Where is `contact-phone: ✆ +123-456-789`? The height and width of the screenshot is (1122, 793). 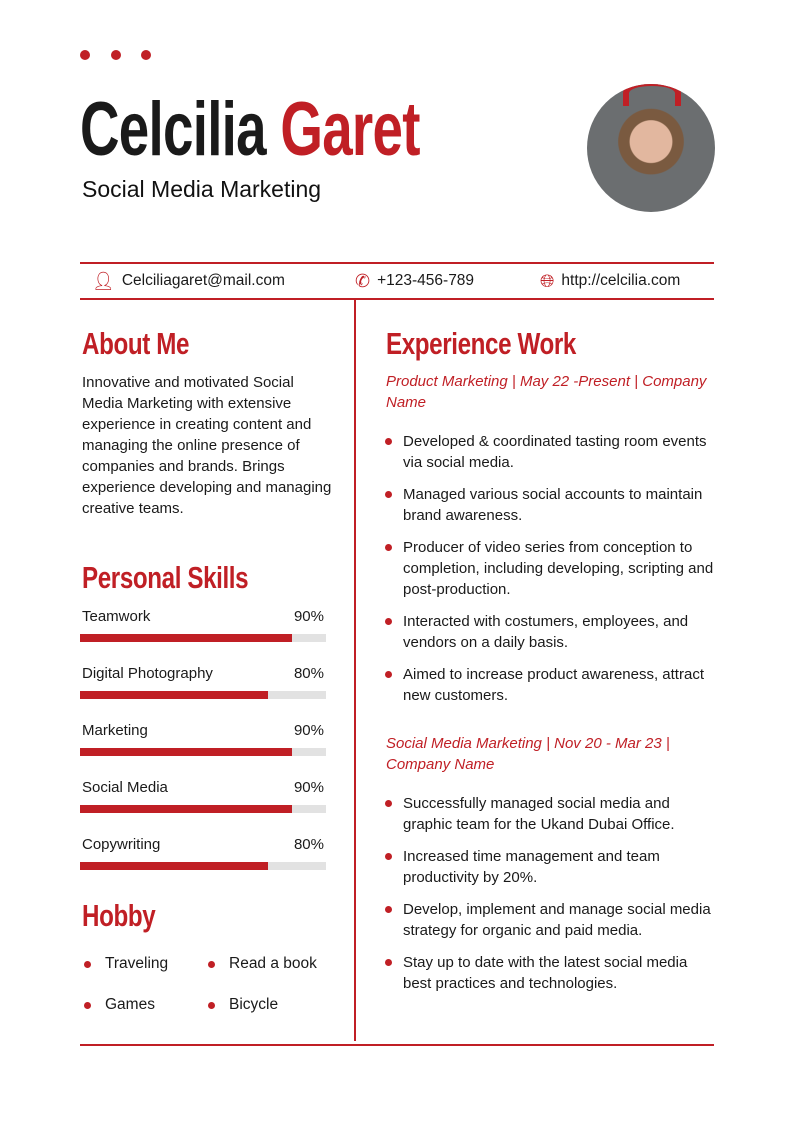
contact-phone: ✆ +123-456-789 is located at coordinates (414, 281).